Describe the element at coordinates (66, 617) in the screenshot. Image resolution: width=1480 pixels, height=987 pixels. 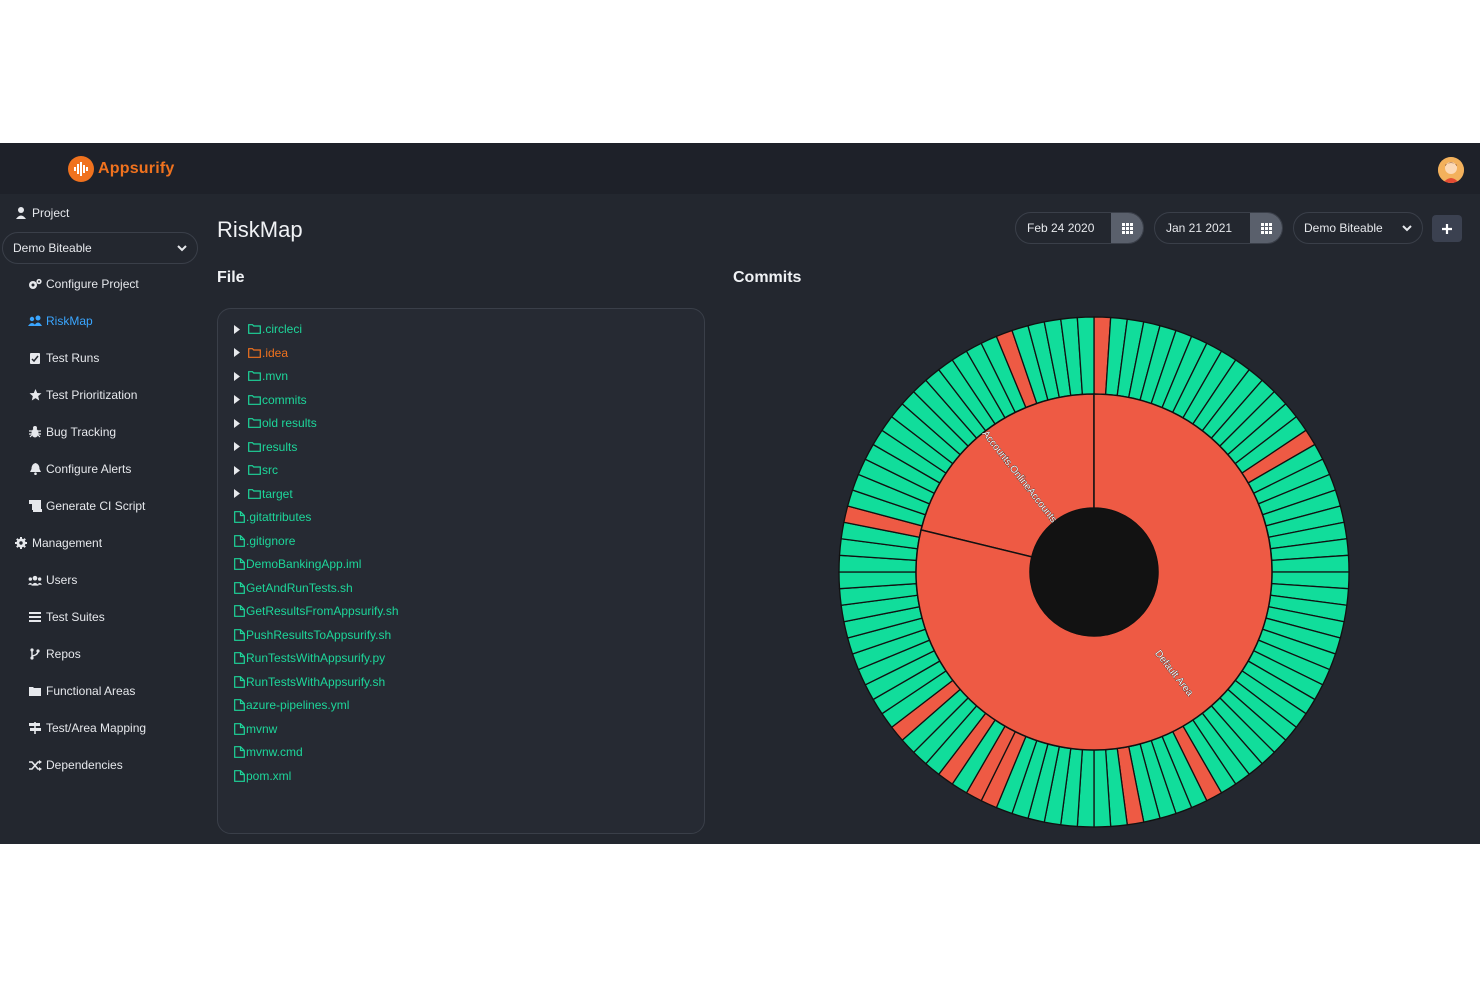
I see `sidebar-item-test-suites: Test Suites` at that location.